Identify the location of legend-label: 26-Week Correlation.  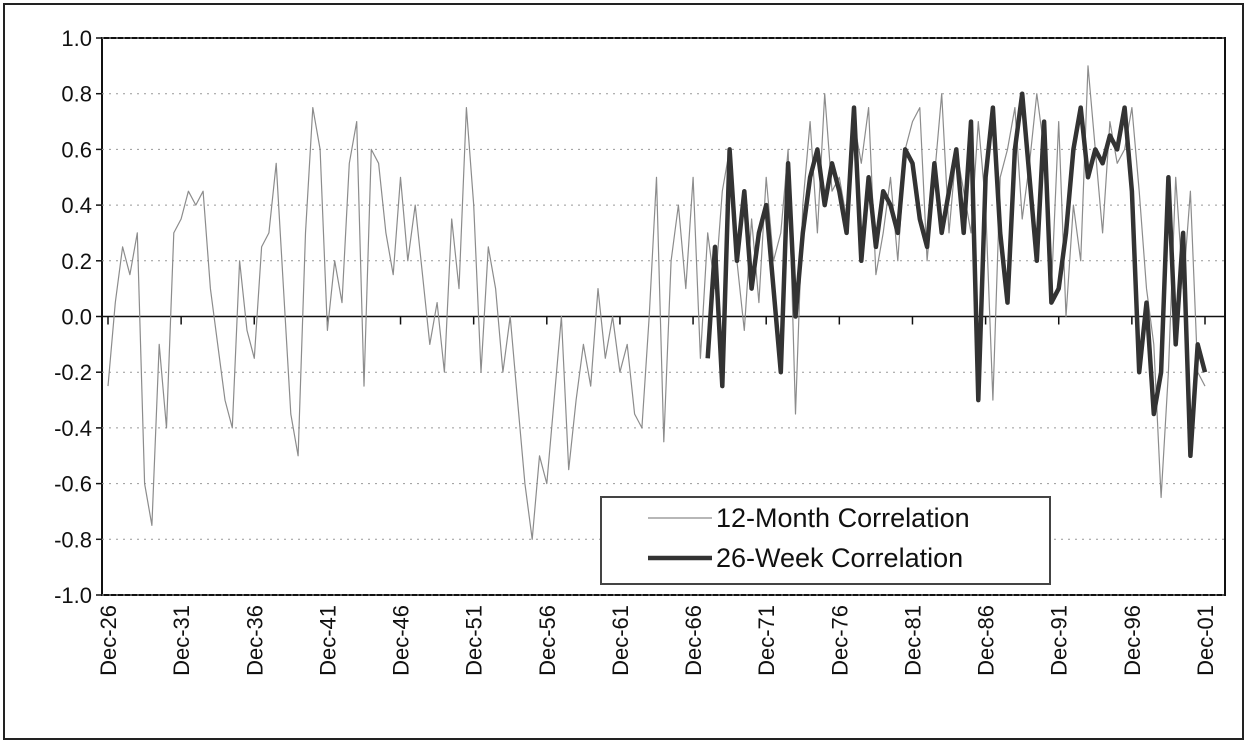
(839, 558).